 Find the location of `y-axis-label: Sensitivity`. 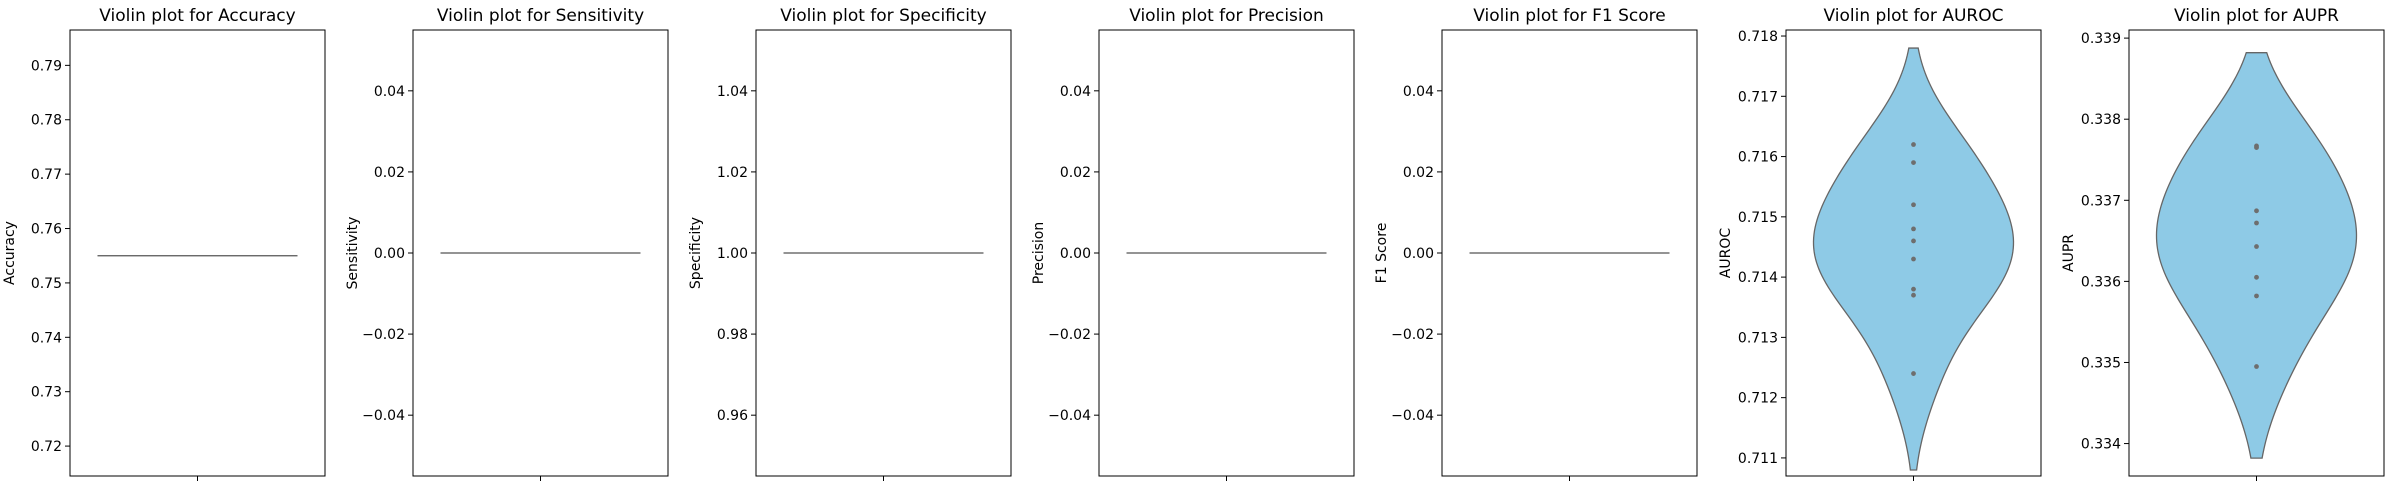

y-axis-label: Sensitivity is located at coordinates (353, 253).